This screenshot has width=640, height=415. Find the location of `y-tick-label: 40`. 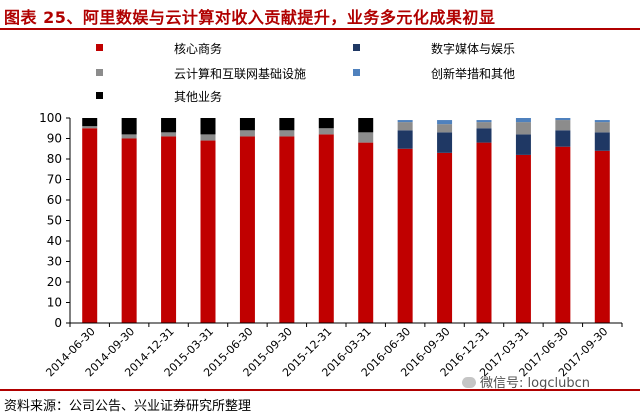

y-tick-label: 40 is located at coordinates (54, 241).